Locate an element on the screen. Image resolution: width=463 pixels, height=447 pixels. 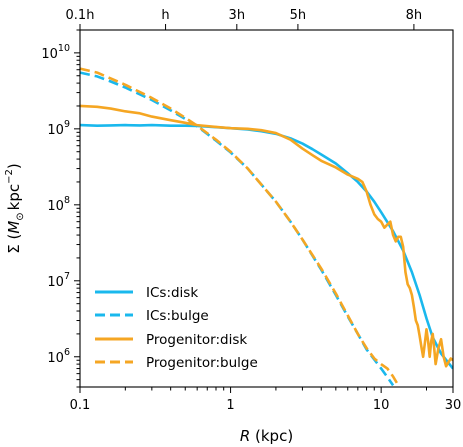
legend-label-ics-disk: ICs:disk is located at coordinates (172, 293).